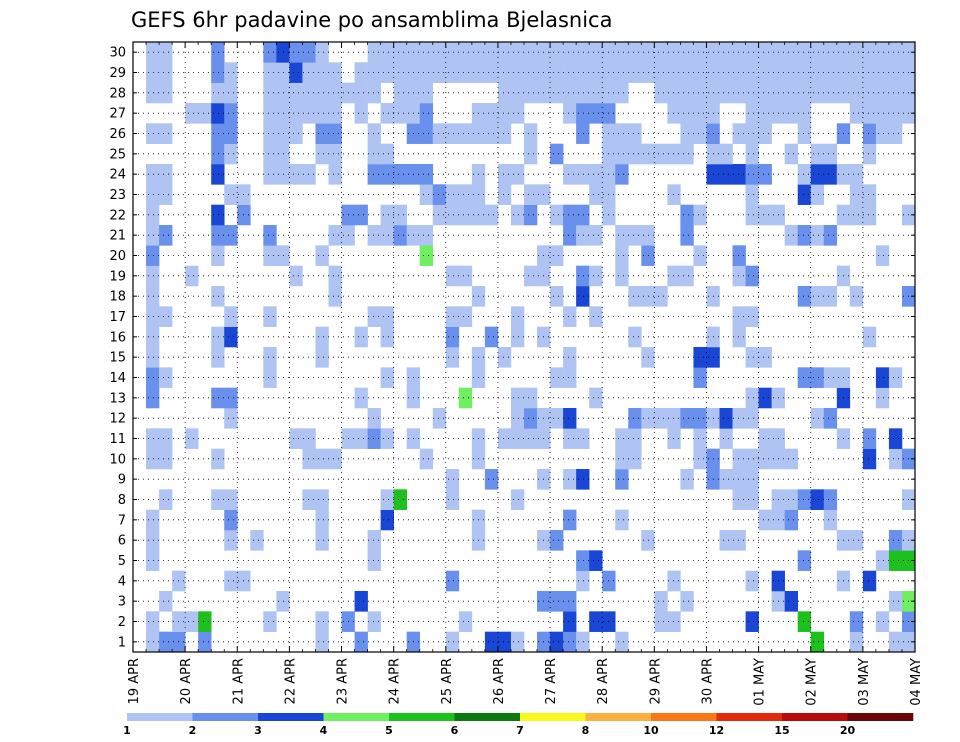 The image size is (960, 742). I want to click on y-tick-label: 18, so click(117, 297).